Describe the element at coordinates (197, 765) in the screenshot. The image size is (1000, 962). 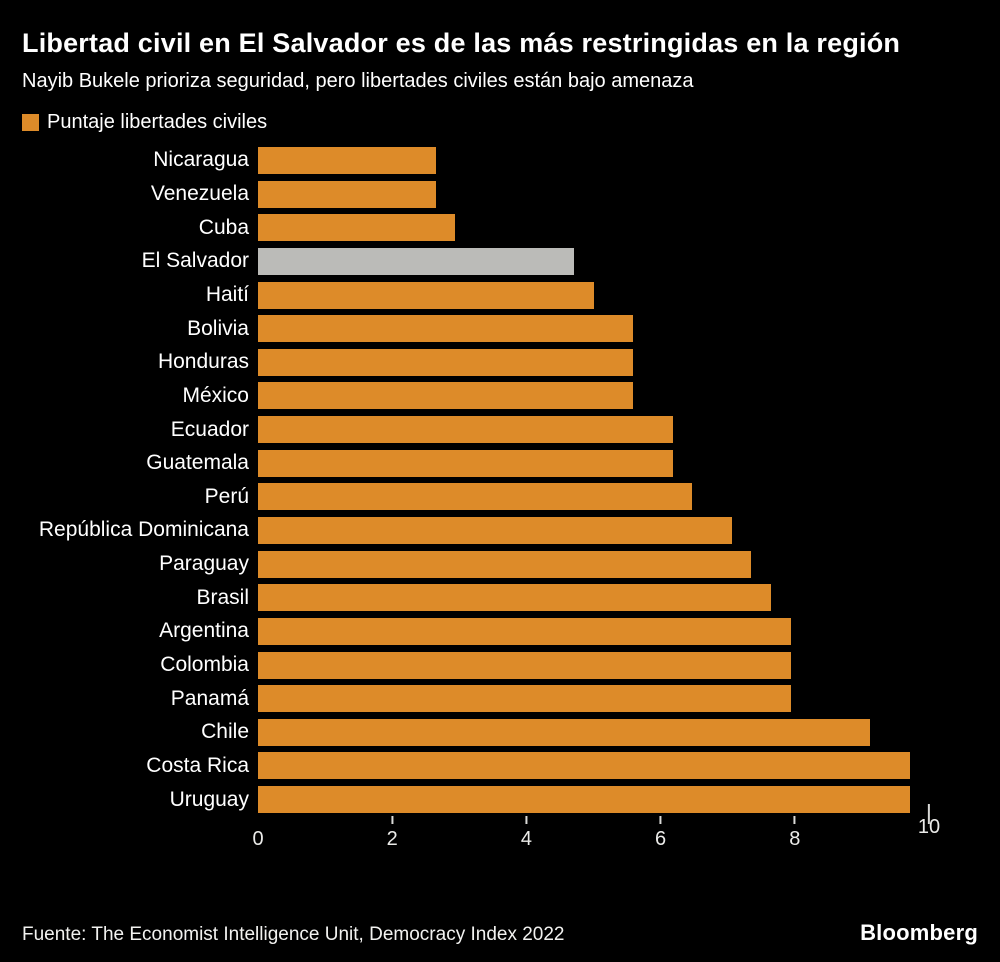
I see `category-label: Costa Rica` at that location.